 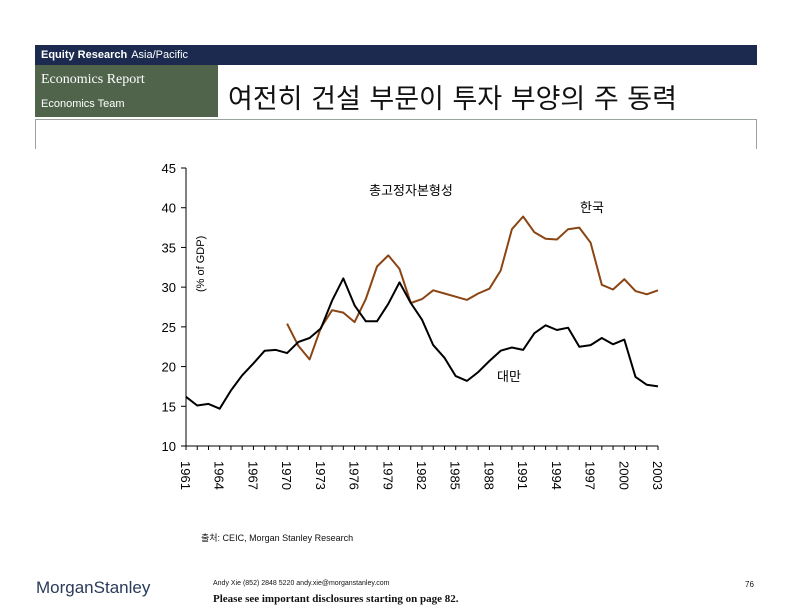 What do you see at coordinates (169, 367) in the screenshot?
I see `y-tick-label: 20` at bounding box center [169, 367].